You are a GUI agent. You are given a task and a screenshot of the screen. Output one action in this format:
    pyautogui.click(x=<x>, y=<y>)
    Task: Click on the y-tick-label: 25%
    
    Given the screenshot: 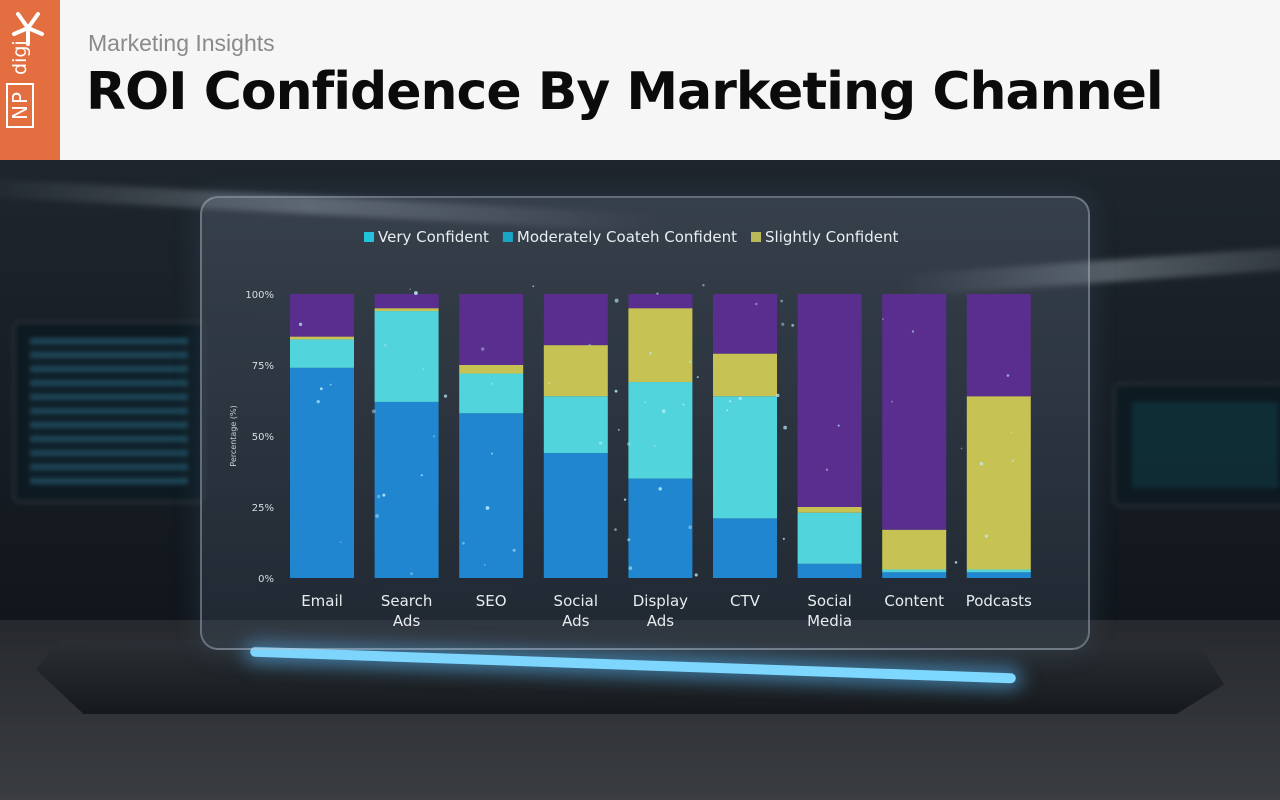 What is the action you would take?
    pyautogui.click(x=263, y=508)
    